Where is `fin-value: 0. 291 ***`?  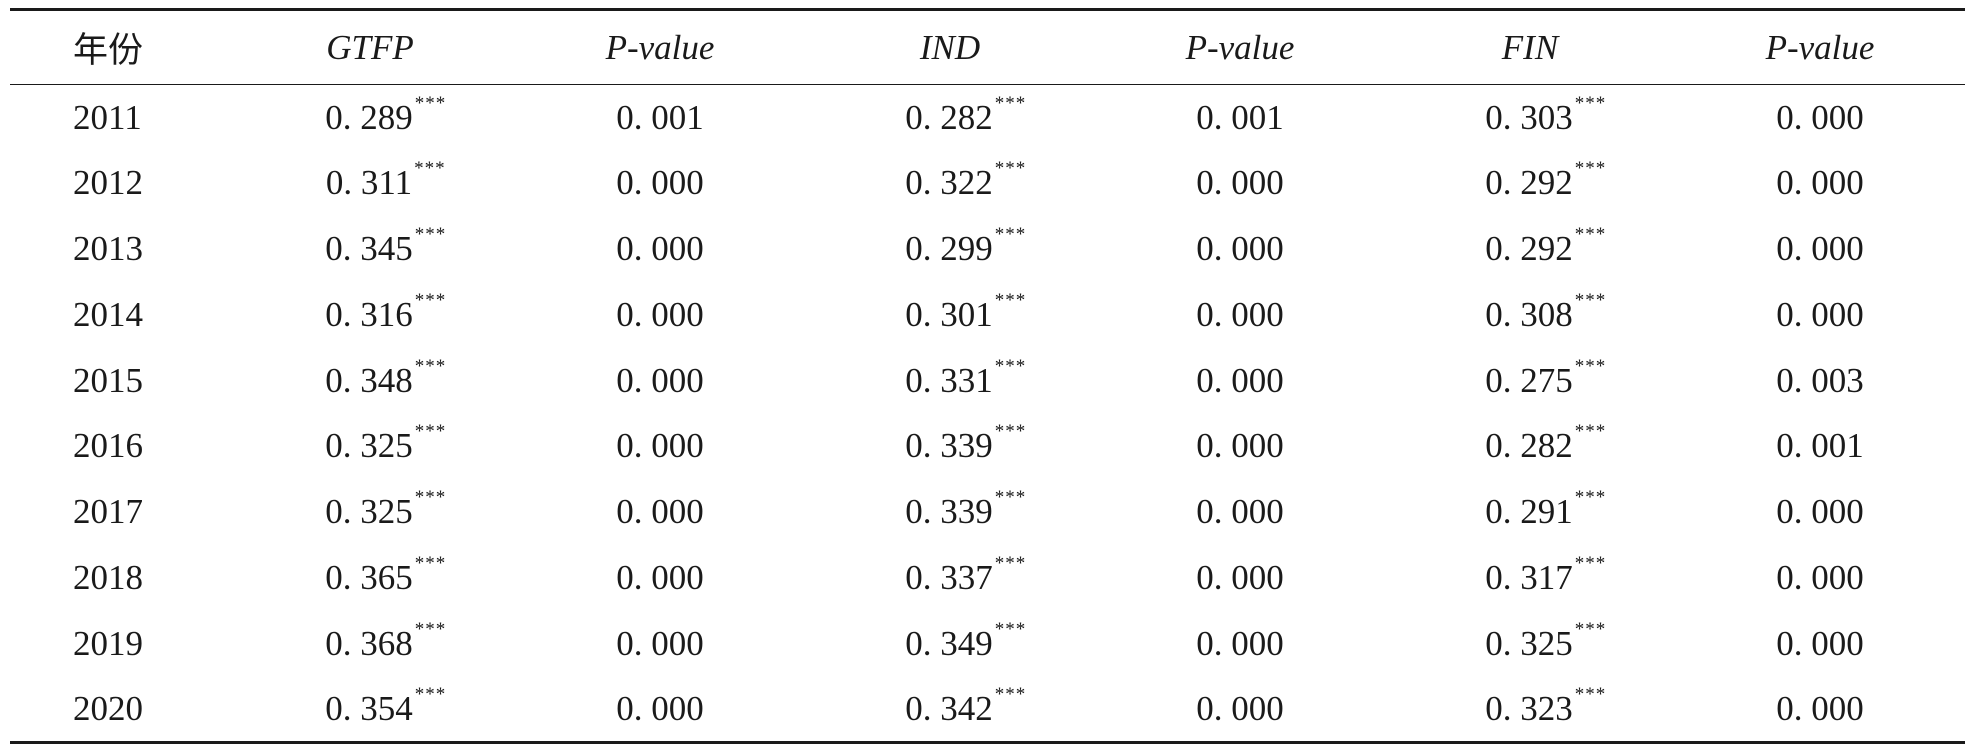
fin-value: 0. 291 *** is located at coordinates (1546, 509).